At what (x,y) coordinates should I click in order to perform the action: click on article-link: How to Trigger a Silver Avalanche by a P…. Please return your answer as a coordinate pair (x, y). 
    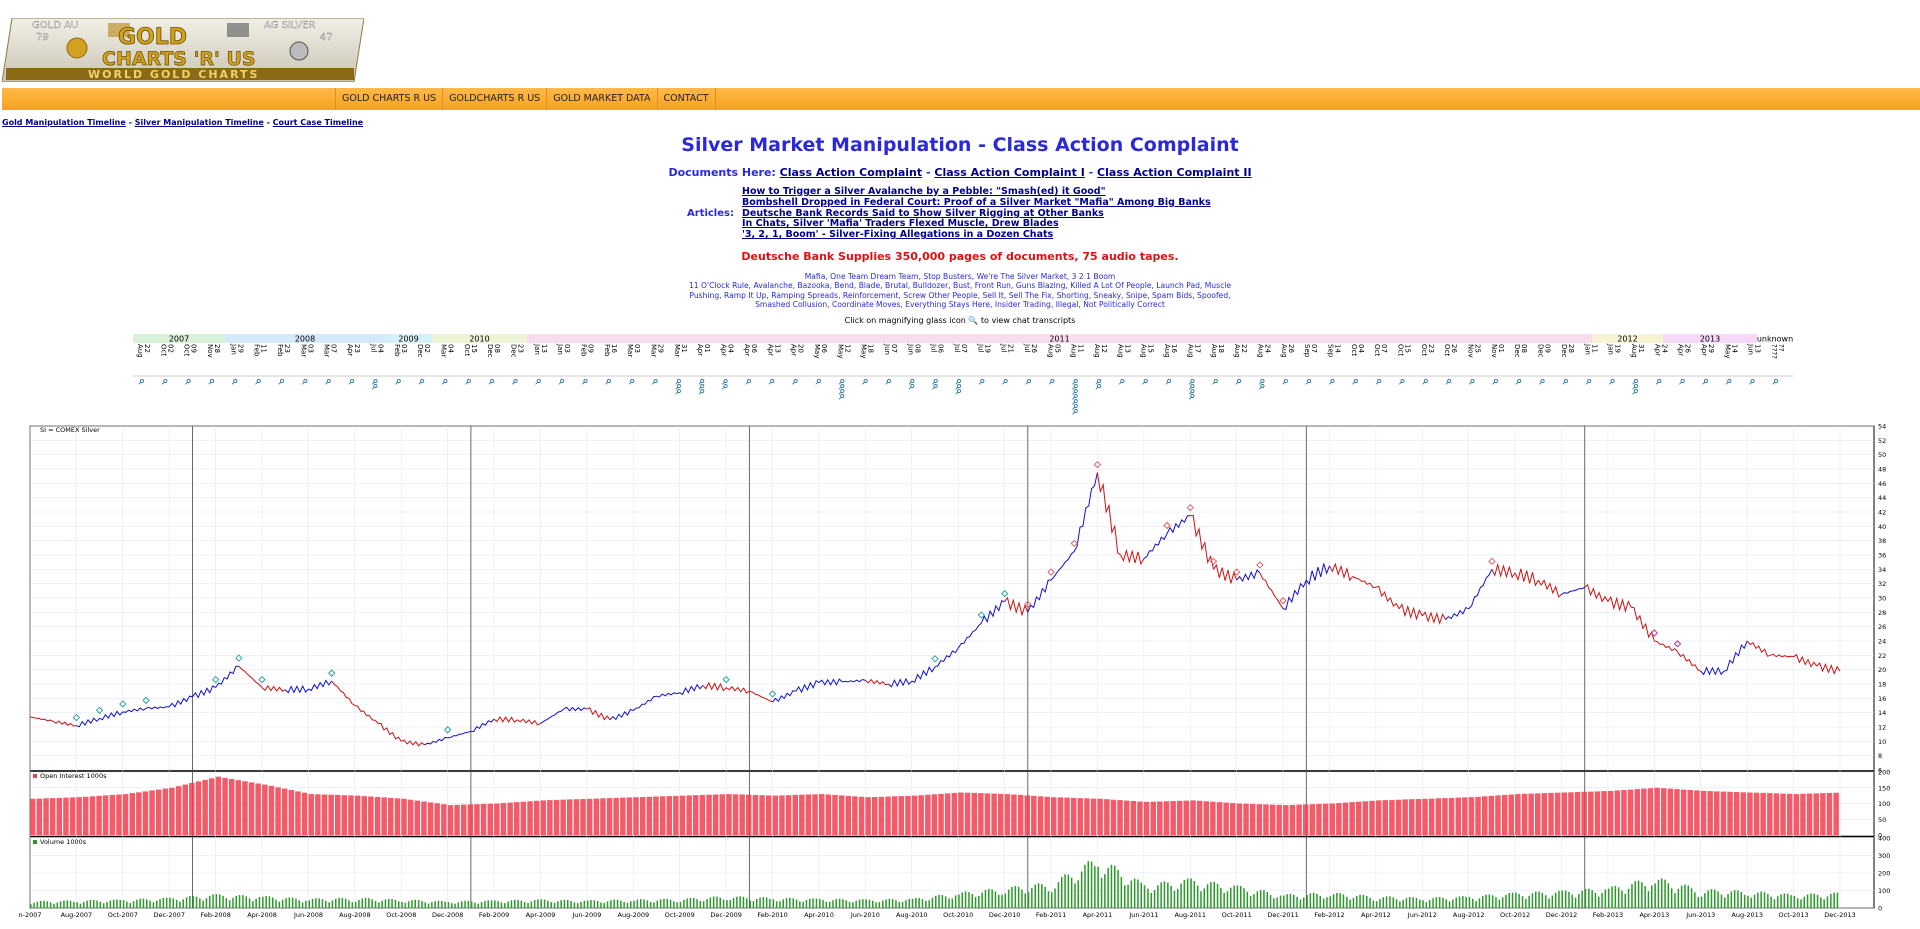
    Looking at the image, I should click on (924, 191).